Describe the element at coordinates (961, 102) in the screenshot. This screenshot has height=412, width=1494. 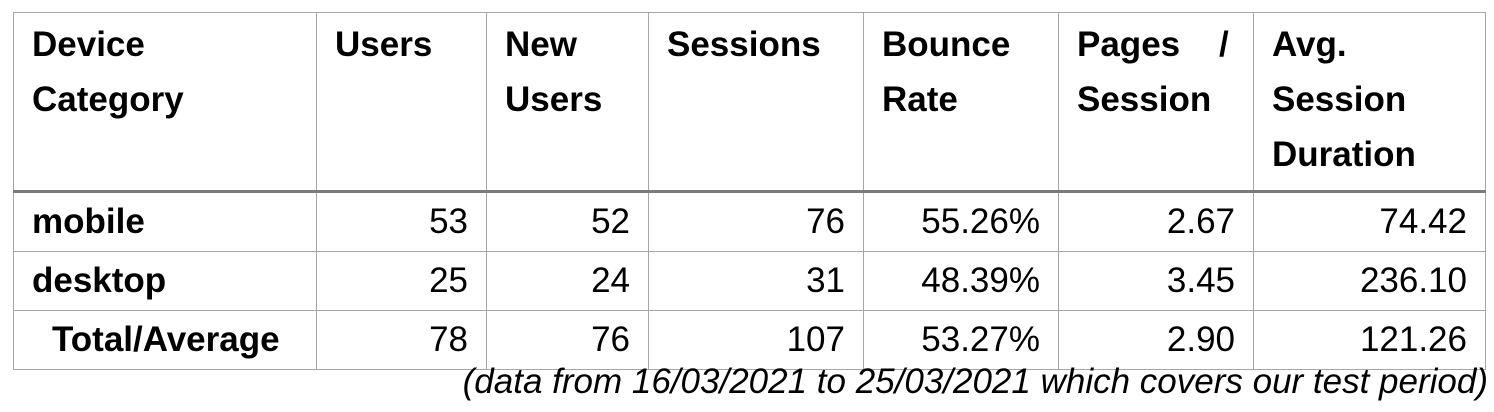
I see `header-bounce-rate: Bounce Rate` at that location.